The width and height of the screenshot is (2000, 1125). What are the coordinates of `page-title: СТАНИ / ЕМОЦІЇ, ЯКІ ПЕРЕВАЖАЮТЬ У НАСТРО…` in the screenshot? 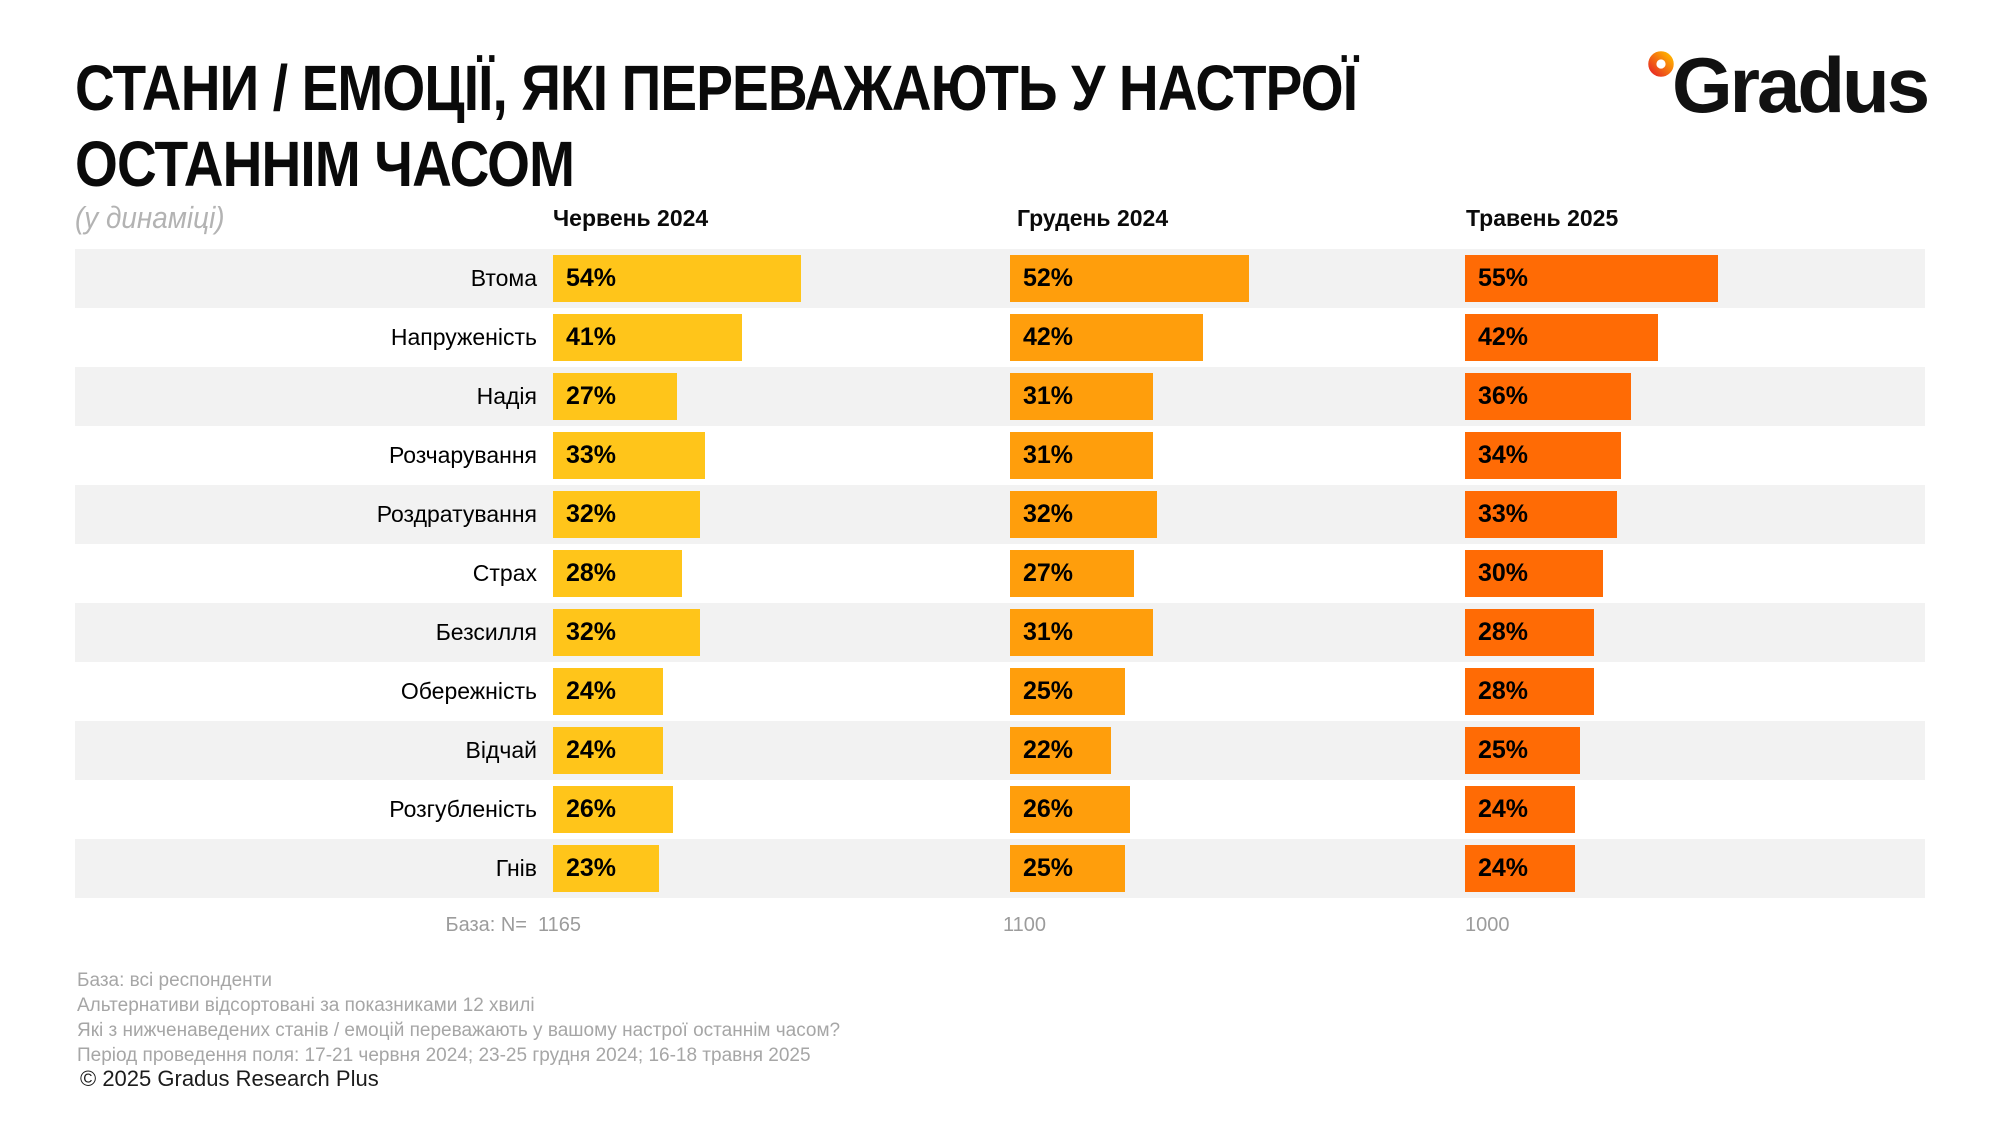 It's located at (716, 126).